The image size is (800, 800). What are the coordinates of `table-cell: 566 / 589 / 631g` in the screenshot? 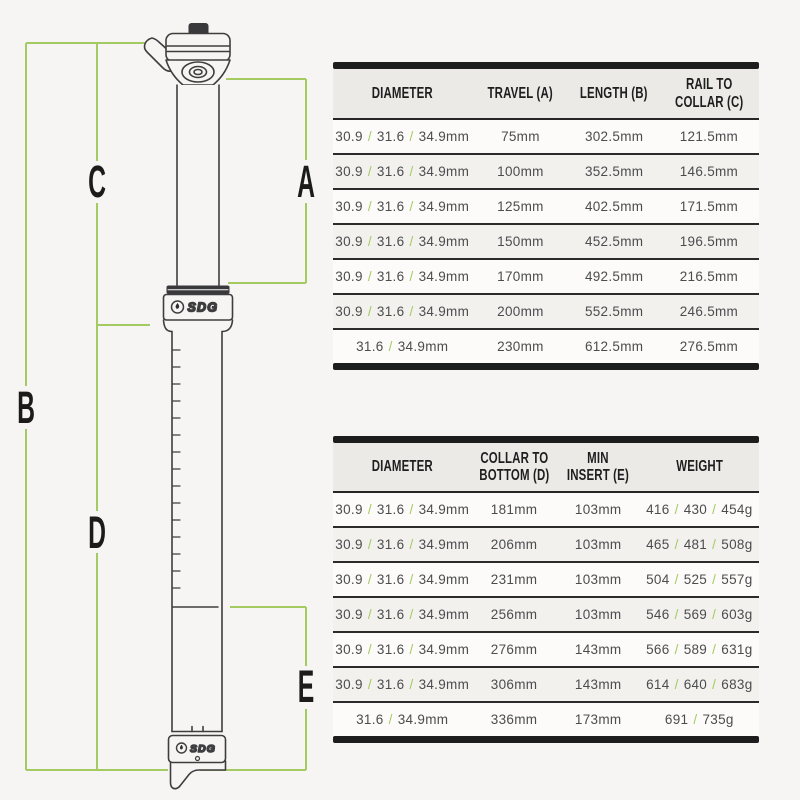 It's located at (699, 649).